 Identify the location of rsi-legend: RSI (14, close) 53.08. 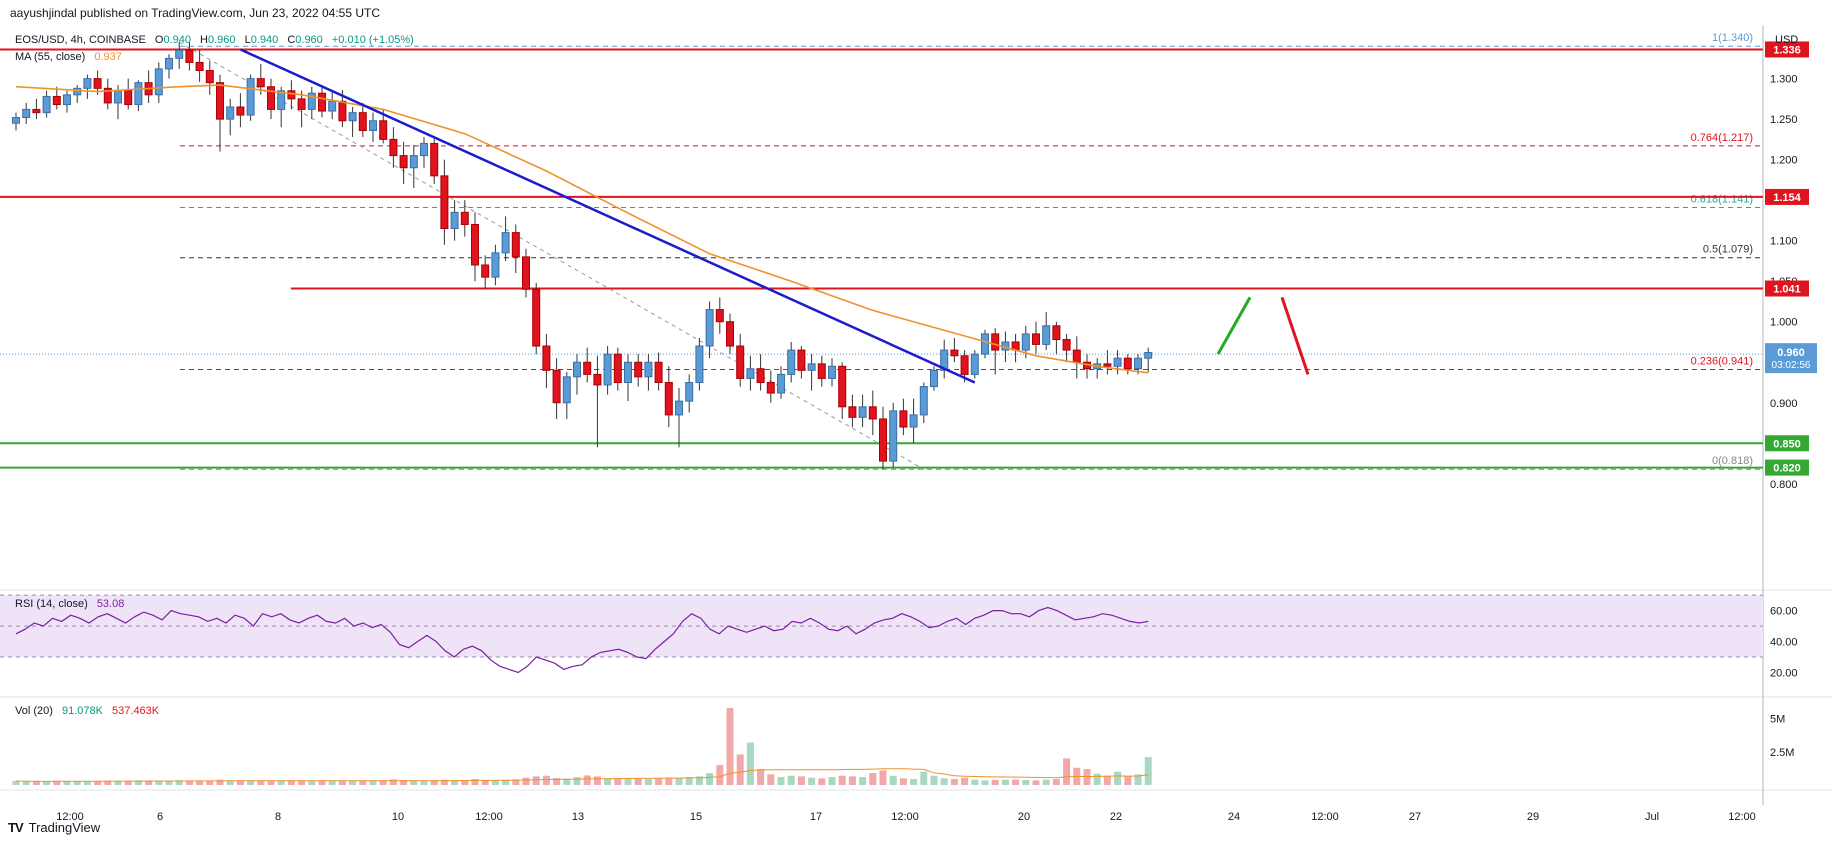
(72, 604).